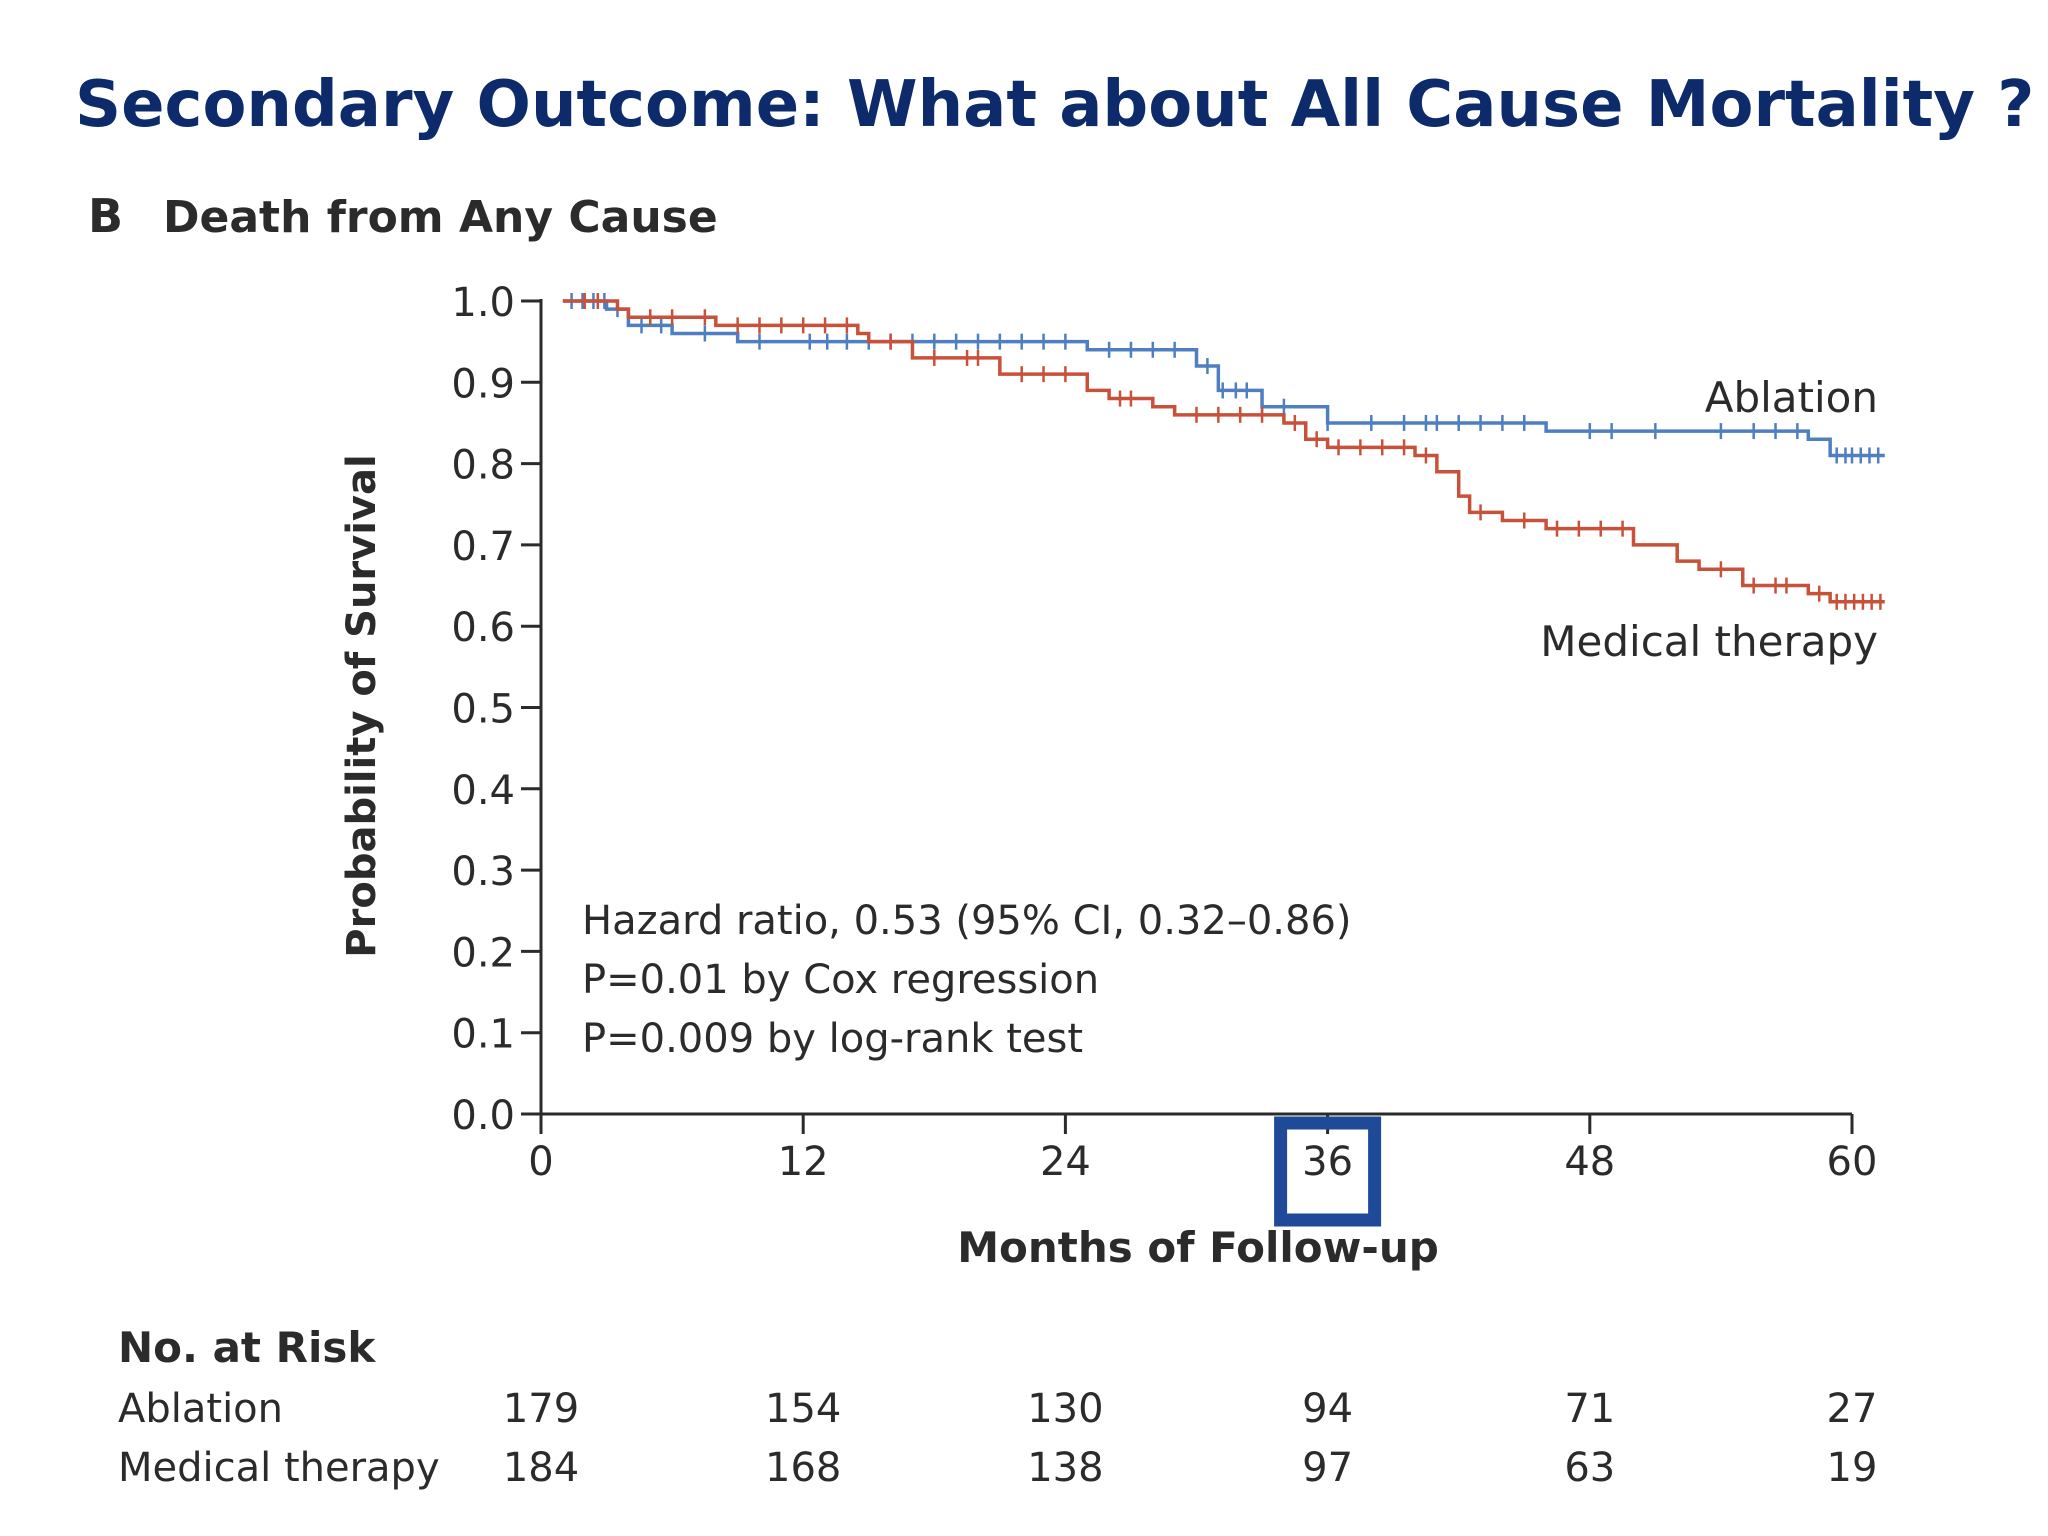 Image resolution: width=2048 pixels, height=1536 pixels. I want to click on y-tick-label: 0.8, so click(483, 466).